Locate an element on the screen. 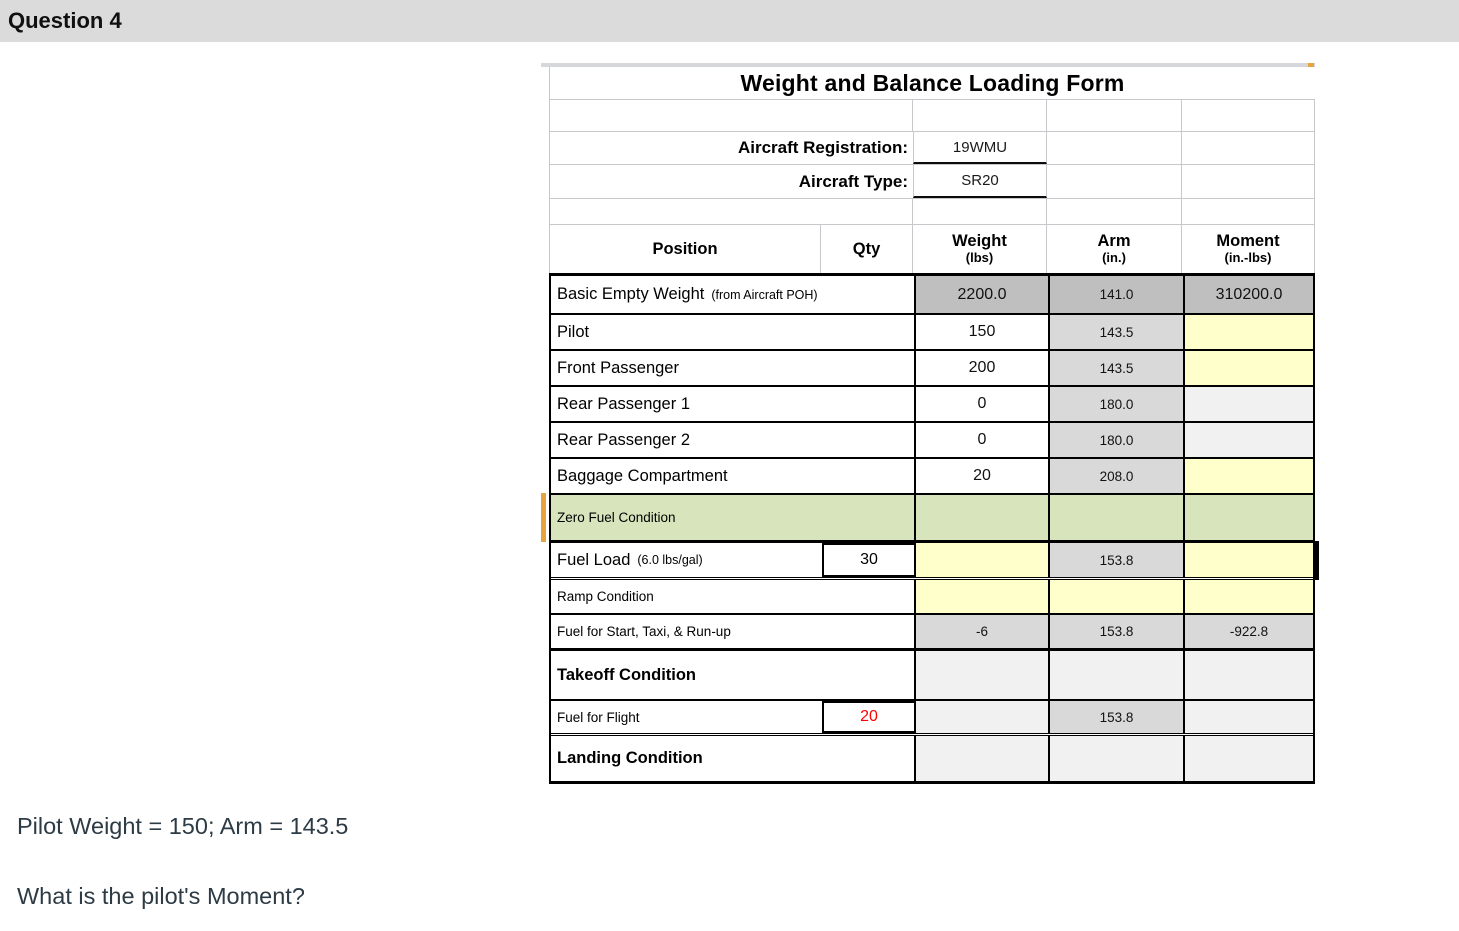 This screenshot has height=931, width=1459. fuel-start-label: Fuel for Start, Taxi, & Run-up is located at coordinates (732, 631).